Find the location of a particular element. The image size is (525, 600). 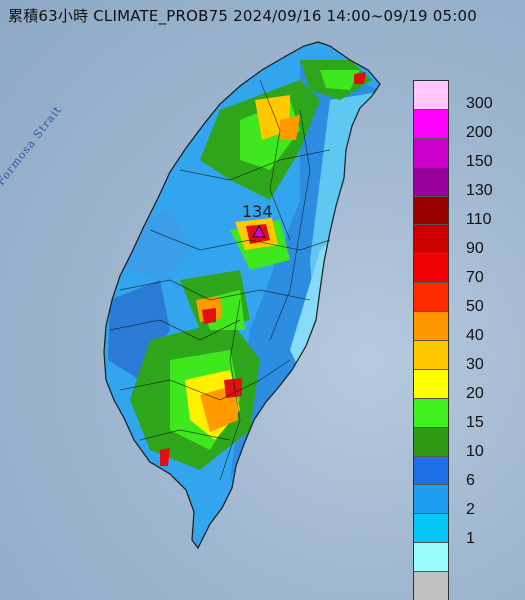

legend-label: 6 is located at coordinates (470, 480).